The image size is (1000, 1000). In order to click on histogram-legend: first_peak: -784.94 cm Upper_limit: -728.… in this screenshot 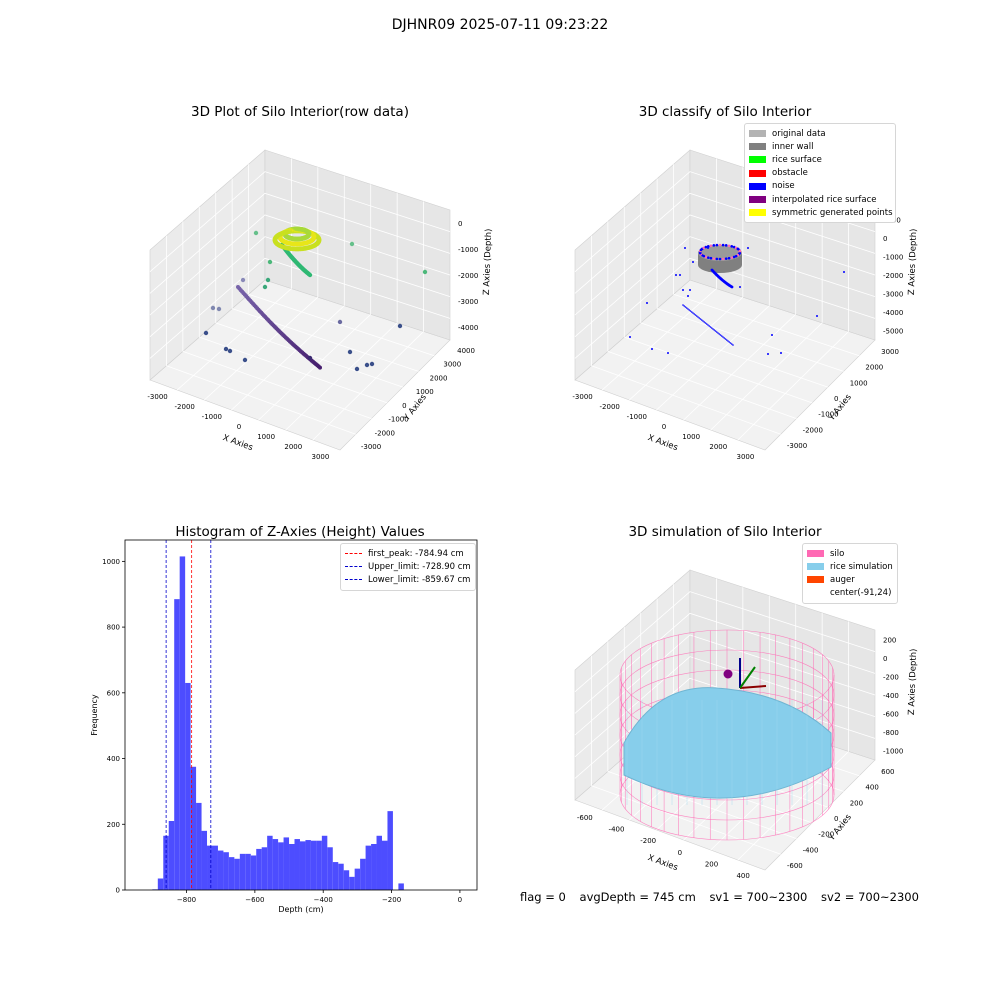, I will do `click(408, 567)`.